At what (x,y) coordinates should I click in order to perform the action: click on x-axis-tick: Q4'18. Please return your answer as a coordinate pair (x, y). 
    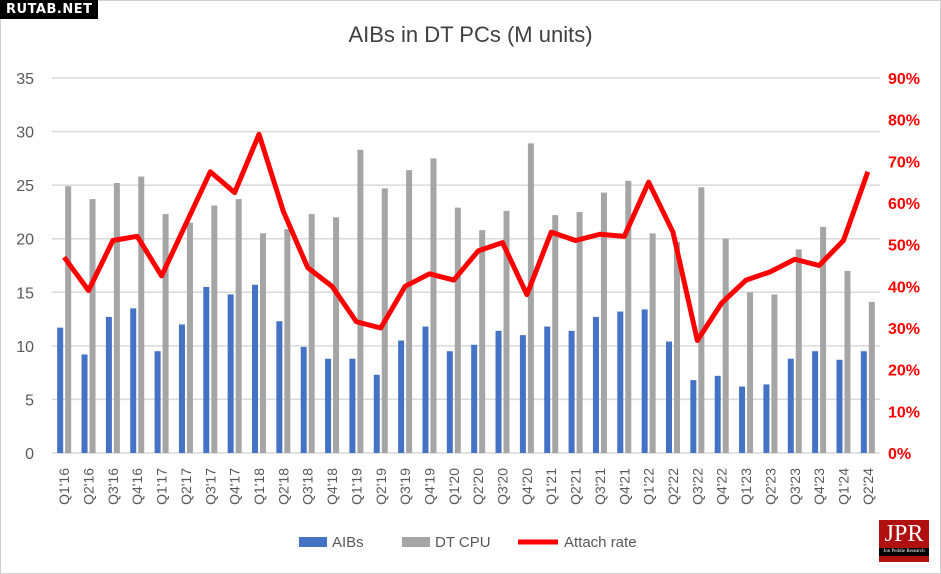
    Looking at the image, I should click on (332, 486).